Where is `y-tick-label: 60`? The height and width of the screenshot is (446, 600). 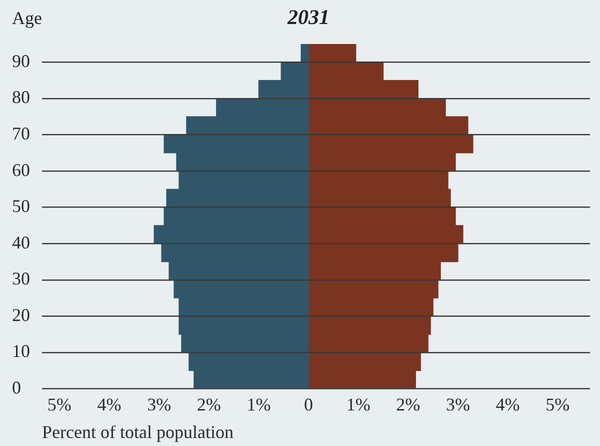
y-tick-label: 60 is located at coordinates (21, 170).